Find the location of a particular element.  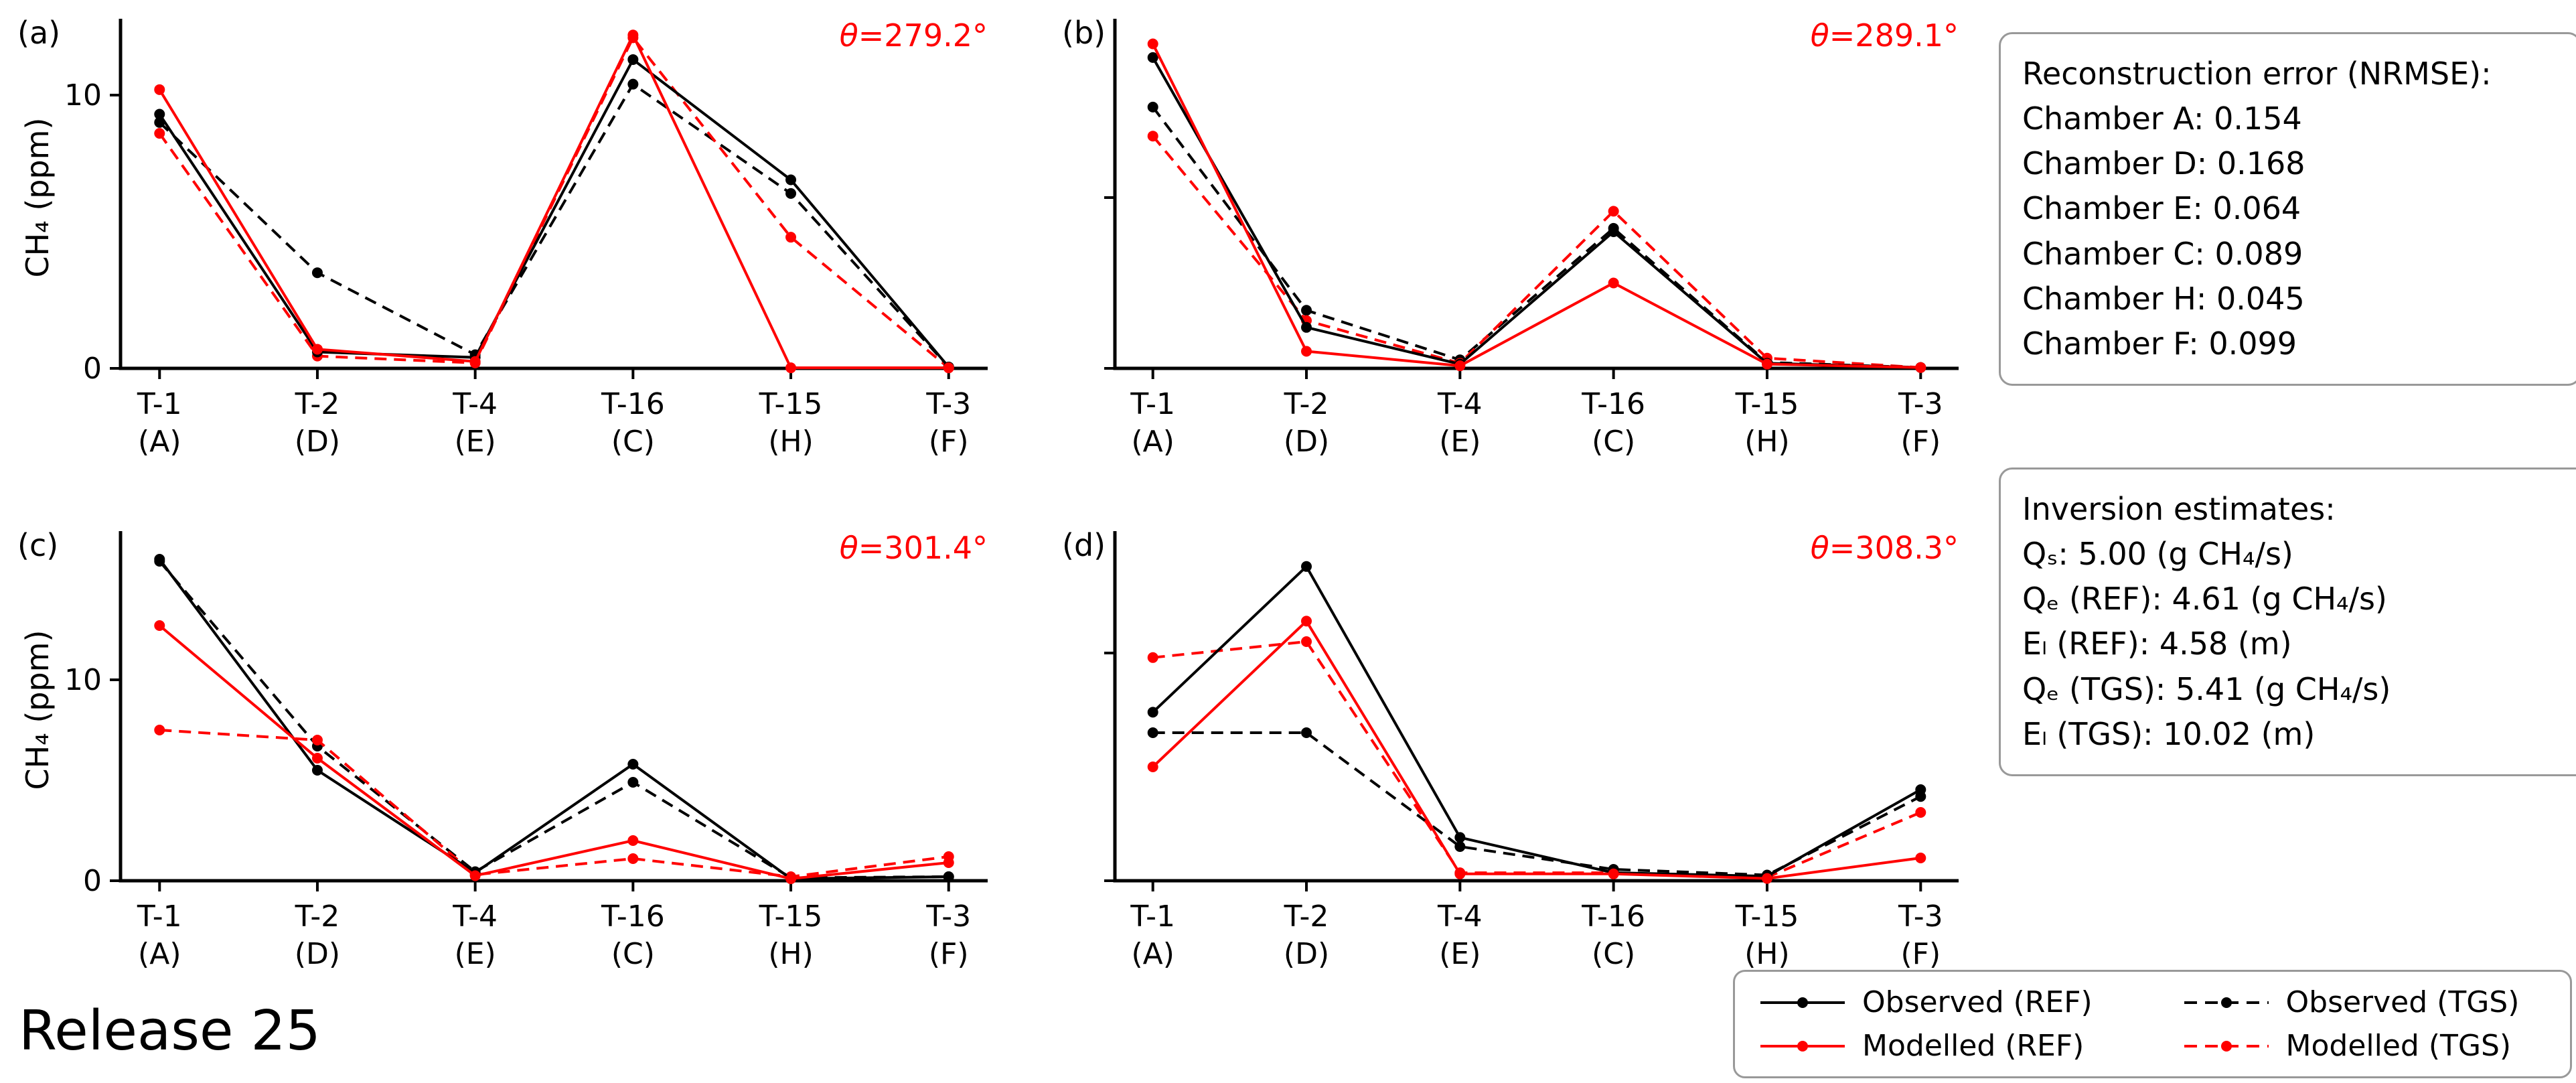

legend-item: Modelled (TGS) is located at coordinates (2365, 1046).